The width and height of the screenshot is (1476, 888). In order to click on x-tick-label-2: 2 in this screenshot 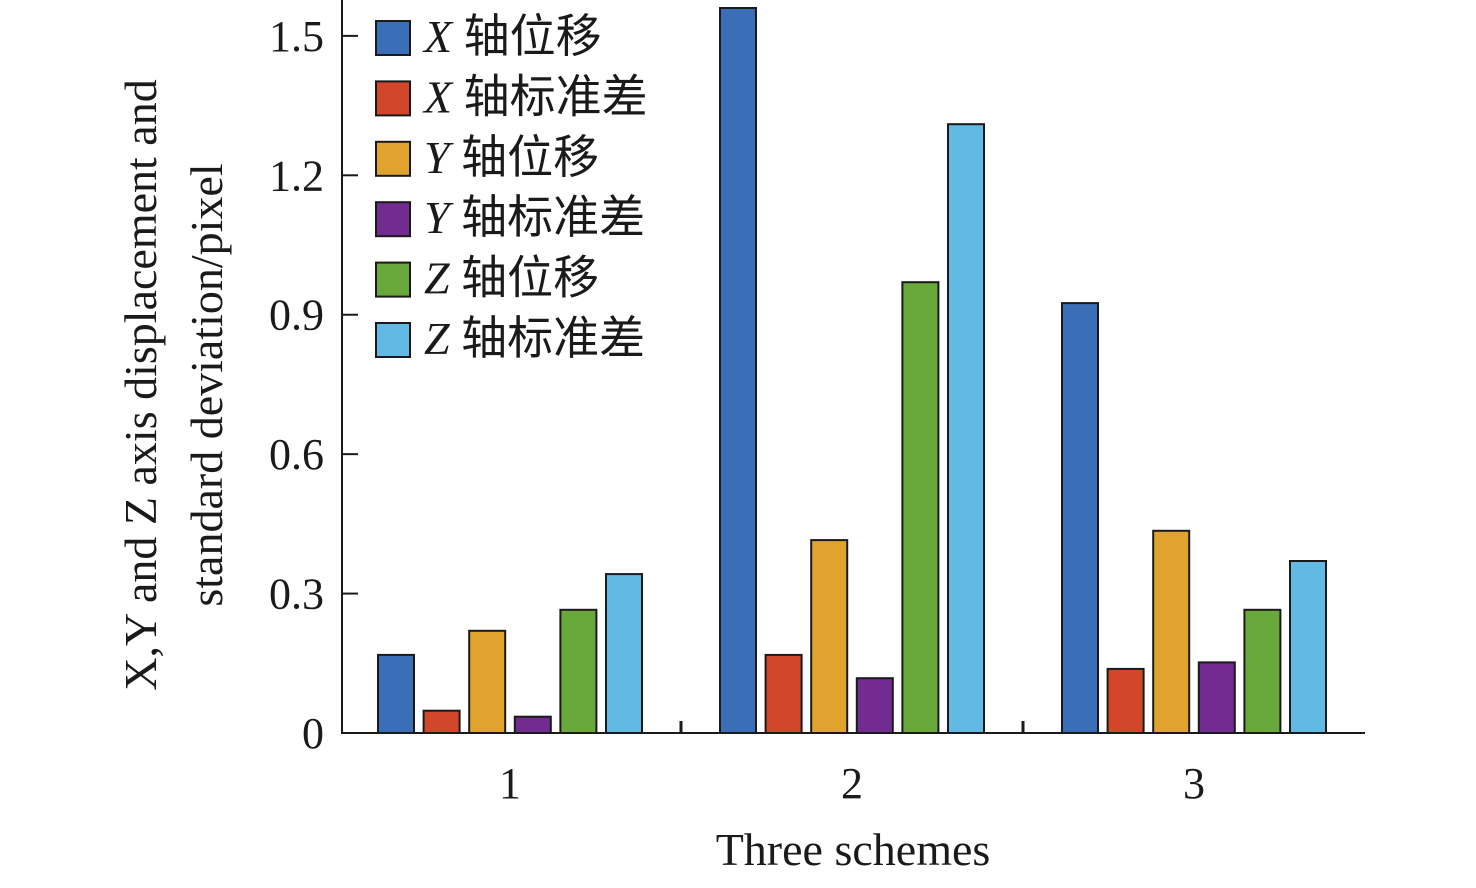, I will do `click(852, 783)`.